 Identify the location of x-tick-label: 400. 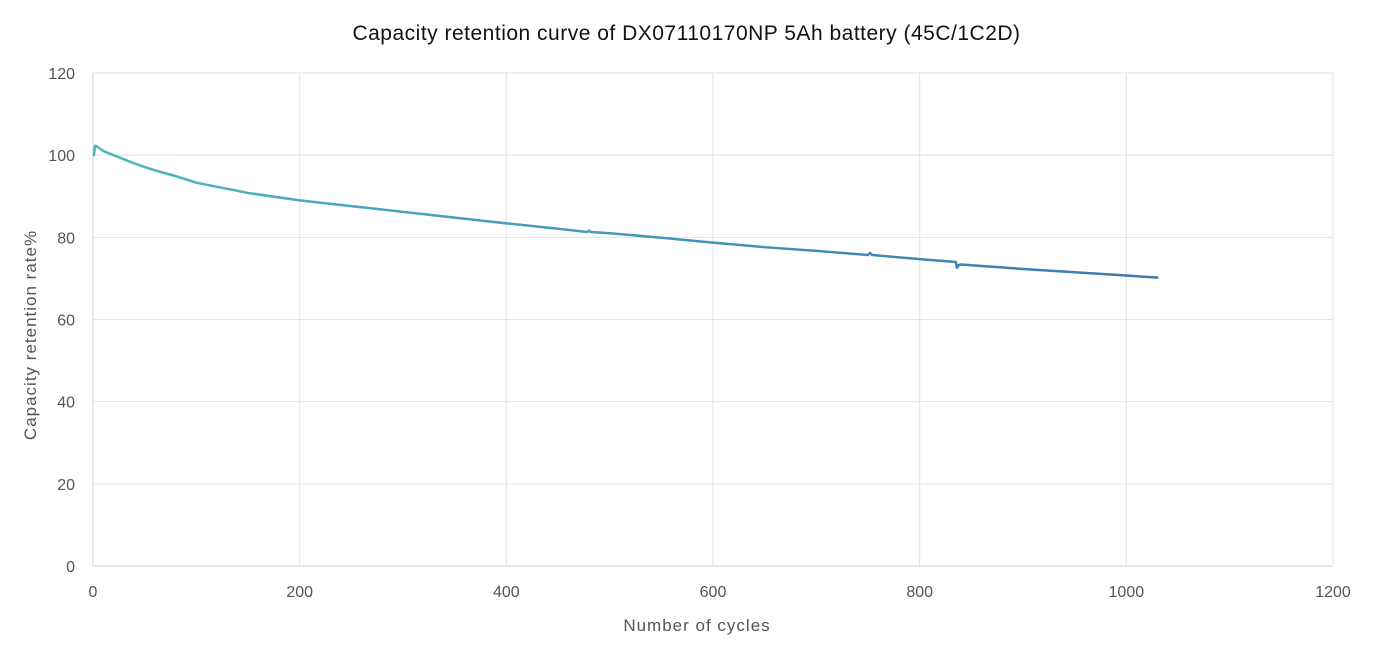
(506, 592).